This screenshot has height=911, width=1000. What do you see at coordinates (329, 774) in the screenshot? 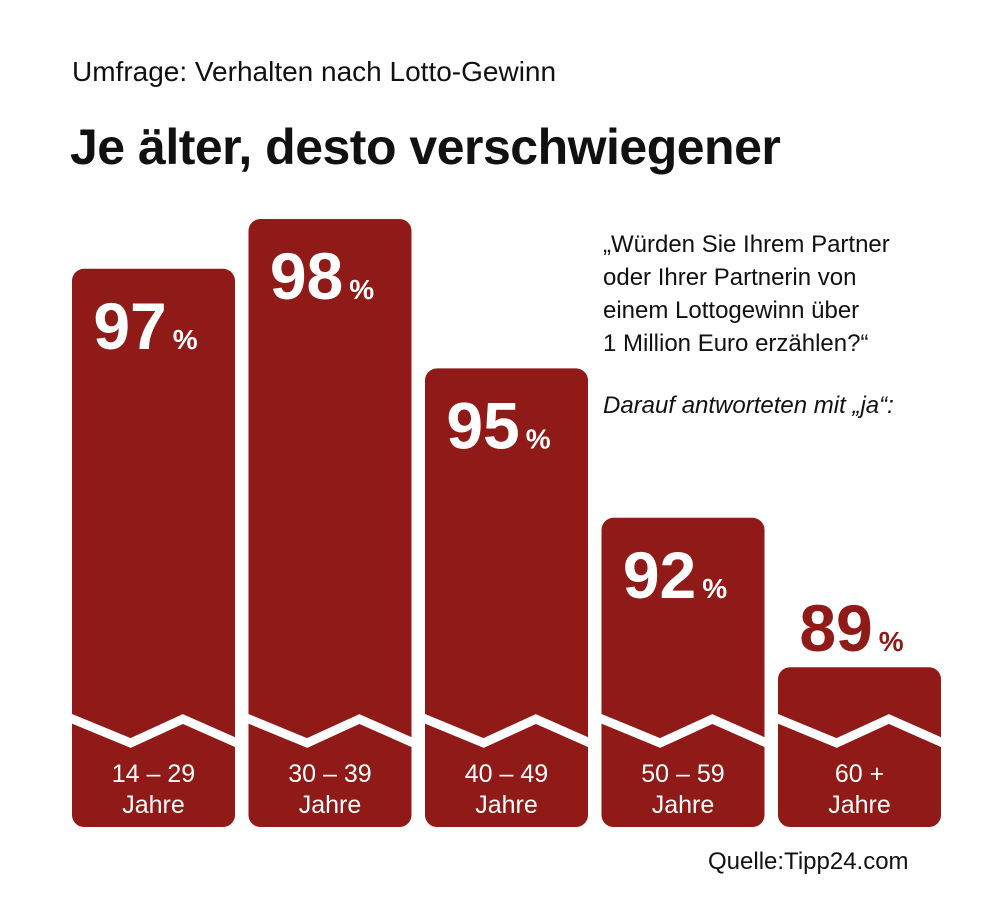
I see `category-label: 30 – 39` at bounding box center [329, 774].